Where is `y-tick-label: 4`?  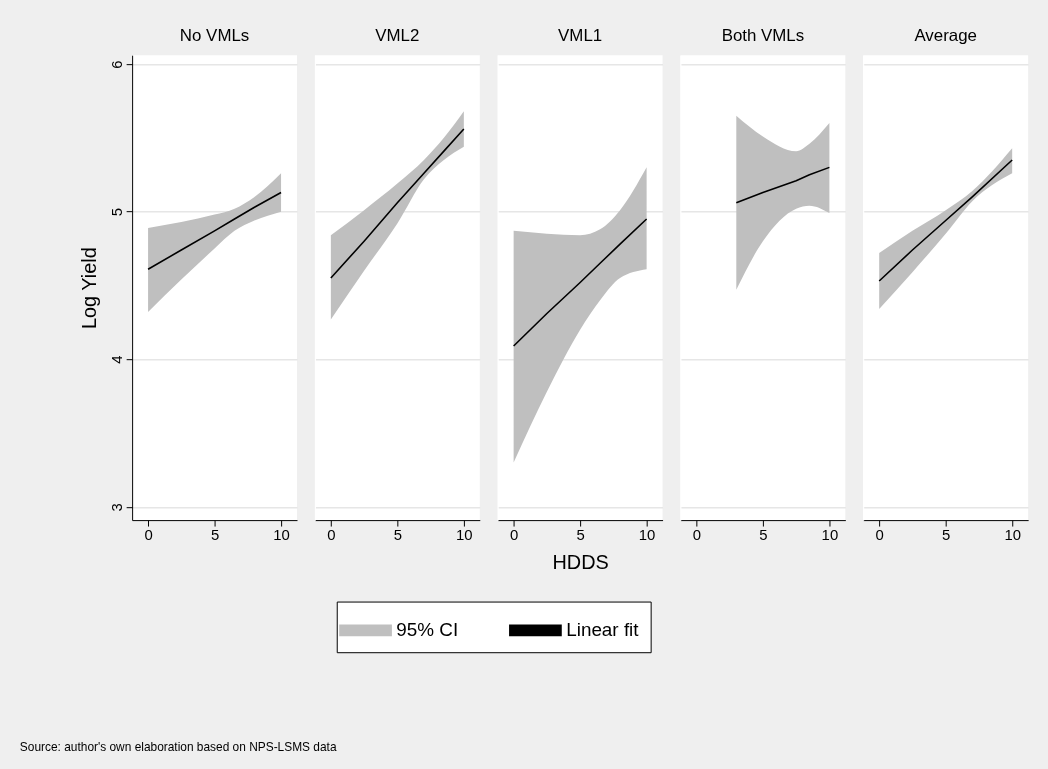 y-tick-label: 4 is located at coordinates (116, 359).